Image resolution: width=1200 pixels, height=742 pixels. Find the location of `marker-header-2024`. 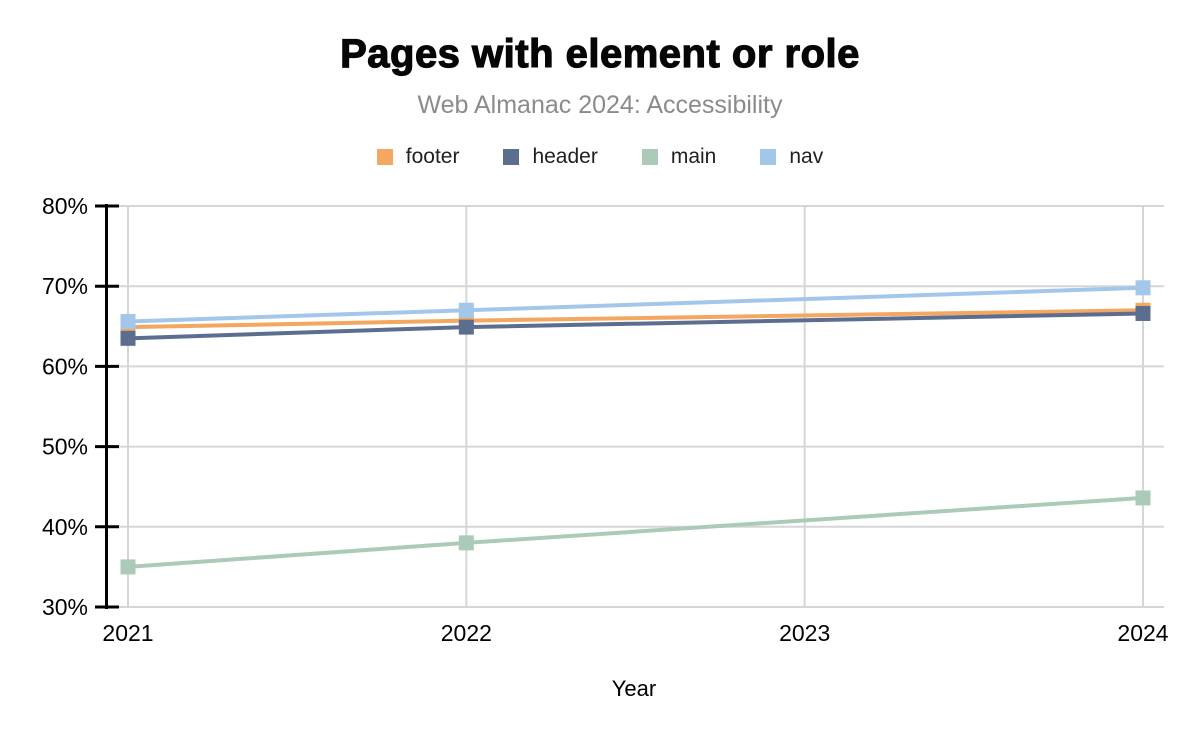

marker-header-2024 is located at coordinates (1143, 313).